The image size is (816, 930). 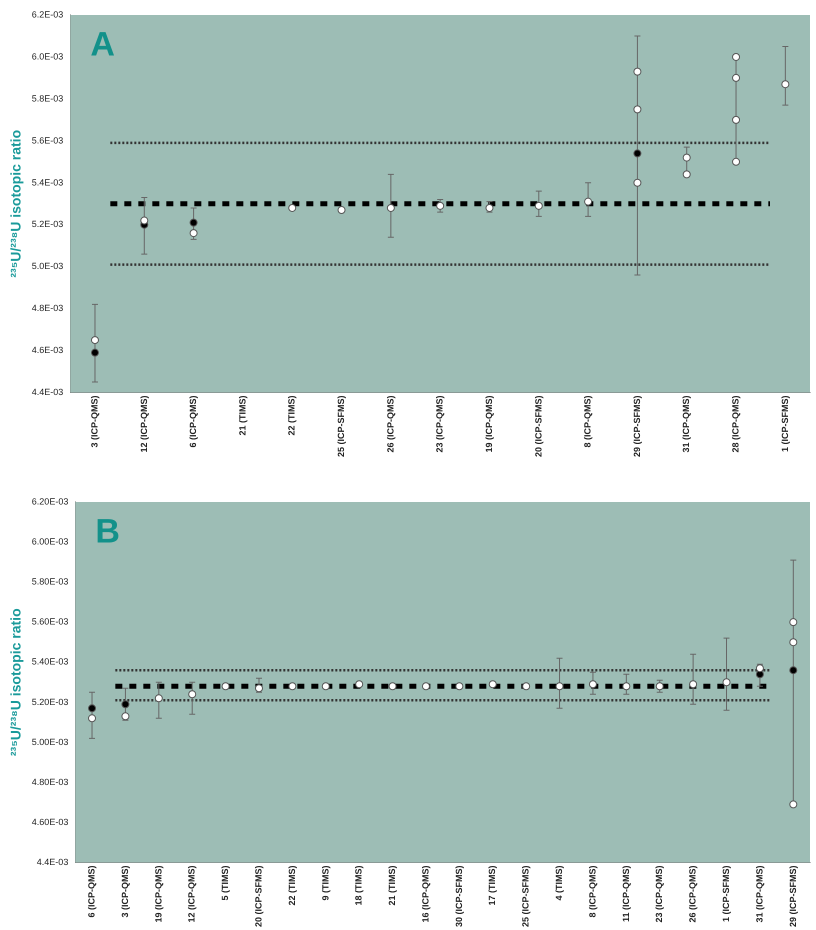 What do you see at coordinates (48, 266) in the screenshot?
I see `y-tick-label: 5.0E-03` at bounding box center [48, 266].